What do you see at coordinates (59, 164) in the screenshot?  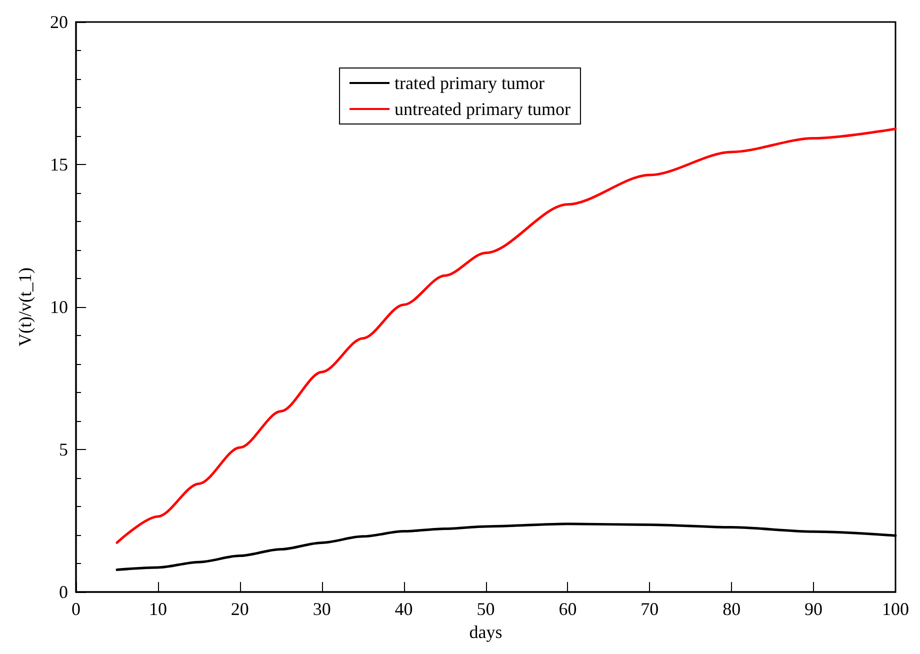 I see `y-tick-label: 15` at bounding box center [59, 164].